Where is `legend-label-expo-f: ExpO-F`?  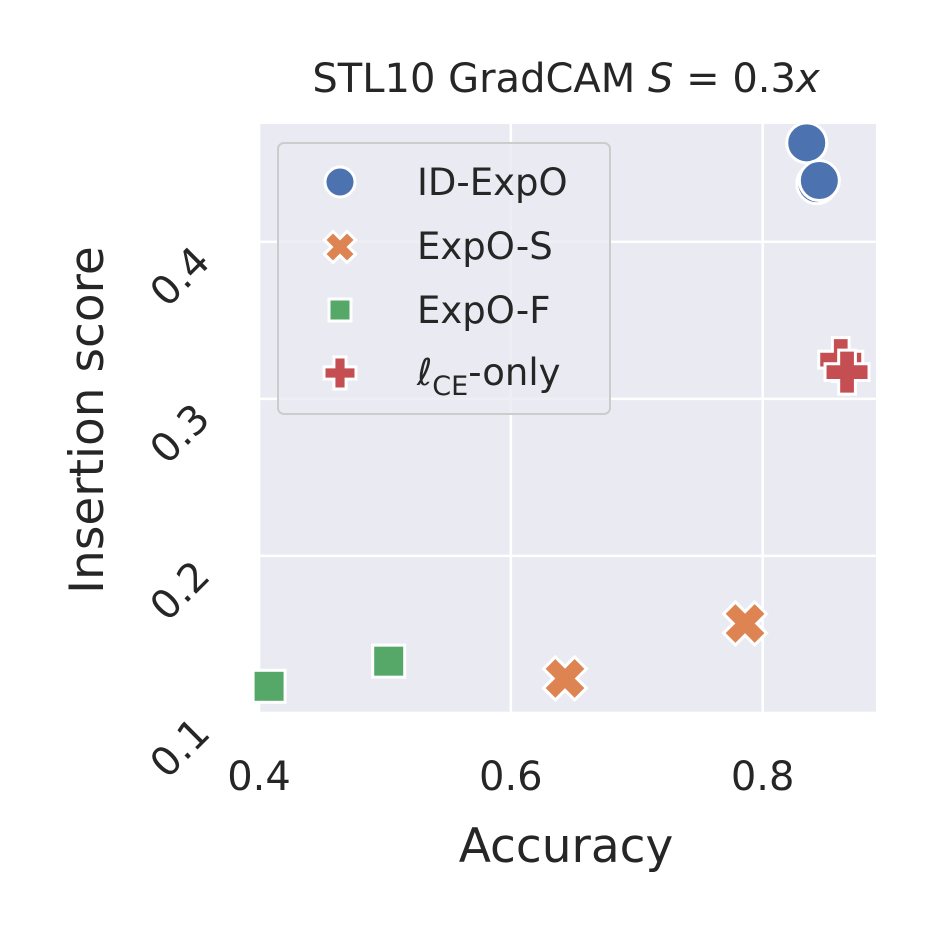 legend-label-expo-f: ExpO-F is located at coordinates (484, 310).